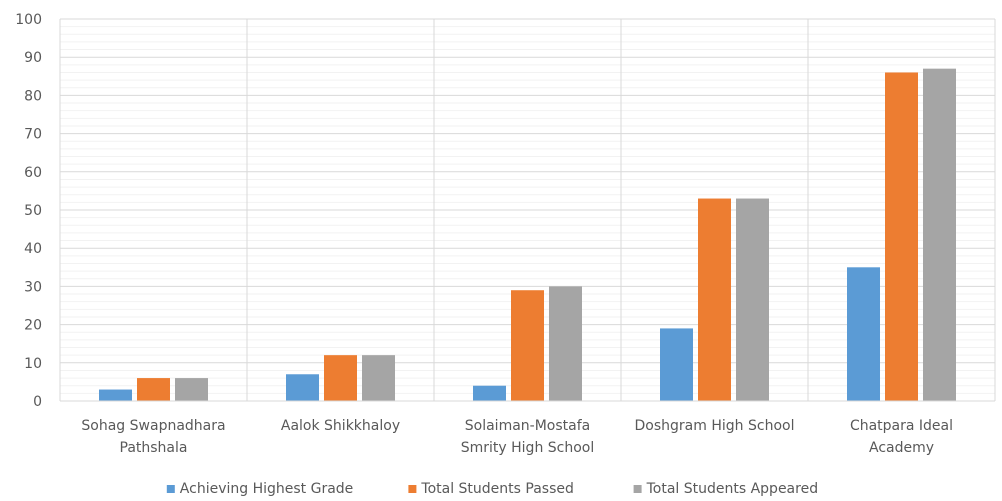 Image resolution: width=1002 pixels, height=501 pixels. I want to click on y-tick-label: 80, so click(33, 96).